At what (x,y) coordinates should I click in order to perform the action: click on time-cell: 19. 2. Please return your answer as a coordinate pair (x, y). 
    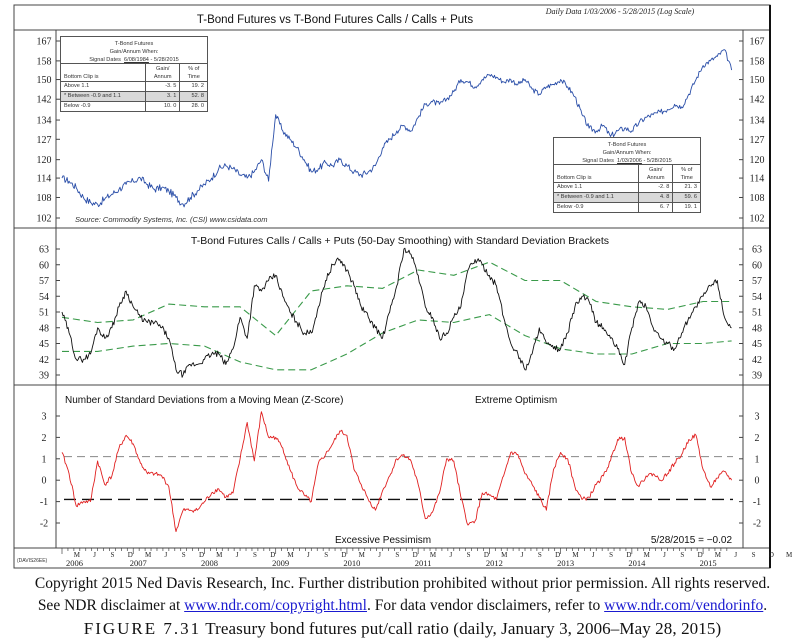
    Looking at the image, I should click on (193, 86).